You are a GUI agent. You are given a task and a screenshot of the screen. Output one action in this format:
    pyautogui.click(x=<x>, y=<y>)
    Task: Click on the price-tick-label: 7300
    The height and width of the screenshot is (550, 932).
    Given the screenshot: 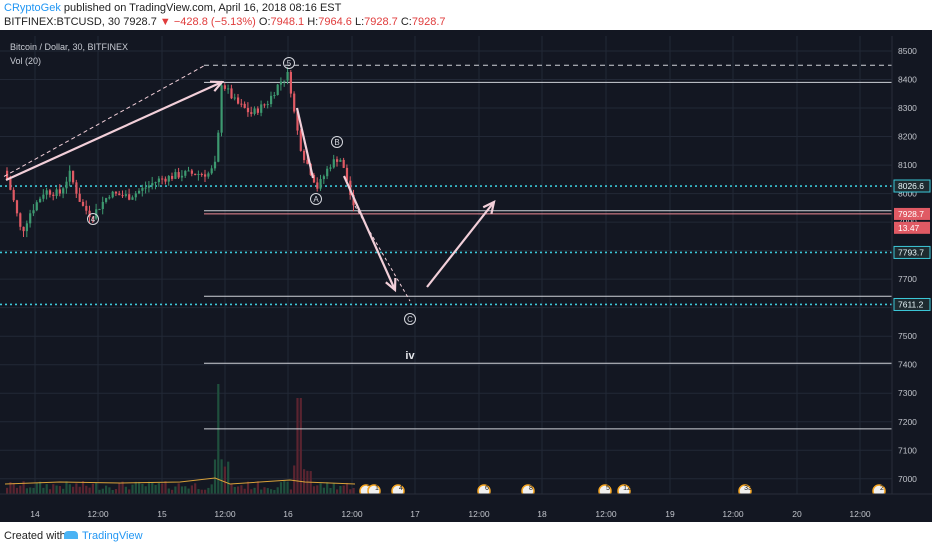 What is the action you would take?
    pyautogui.click(x=907, y=393)
    